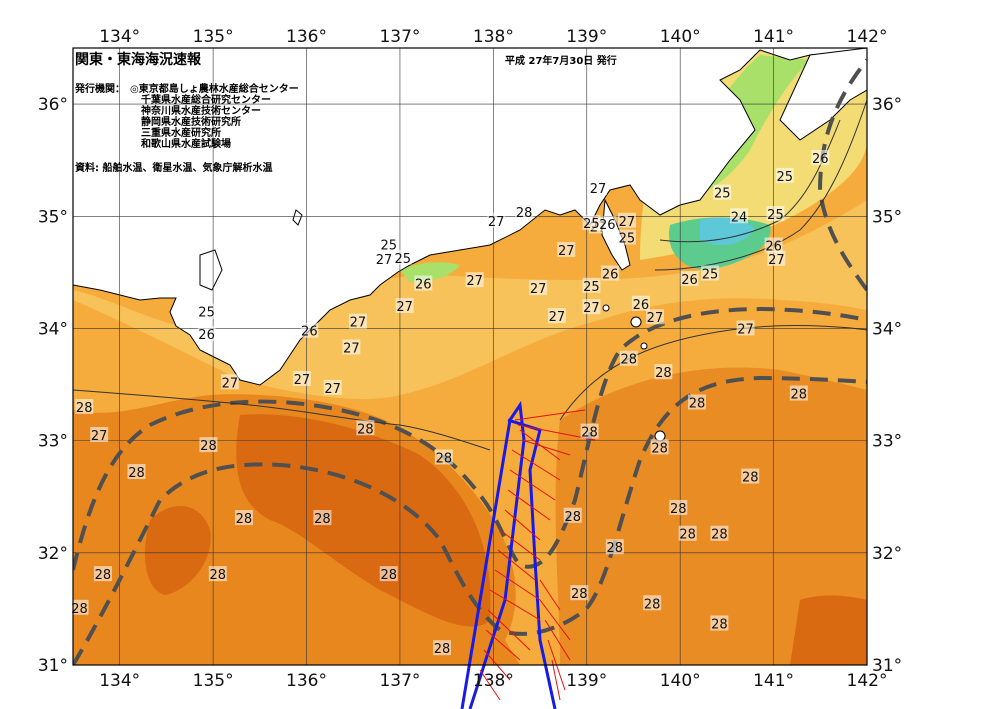 The width and height of the screenshot is (1002, 709). I want to click on kuroshio-east-branch, so click(842, 175).